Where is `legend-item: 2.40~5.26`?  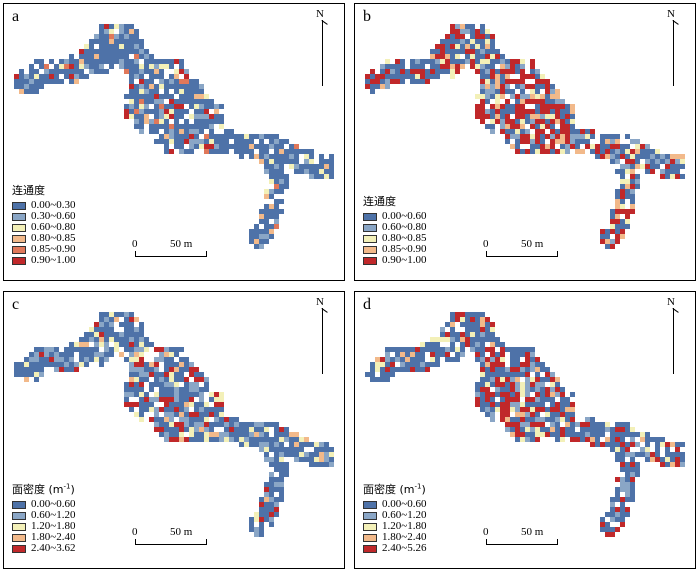
legend-item: 2.40~5.26 is located at coordinates (394, 548).